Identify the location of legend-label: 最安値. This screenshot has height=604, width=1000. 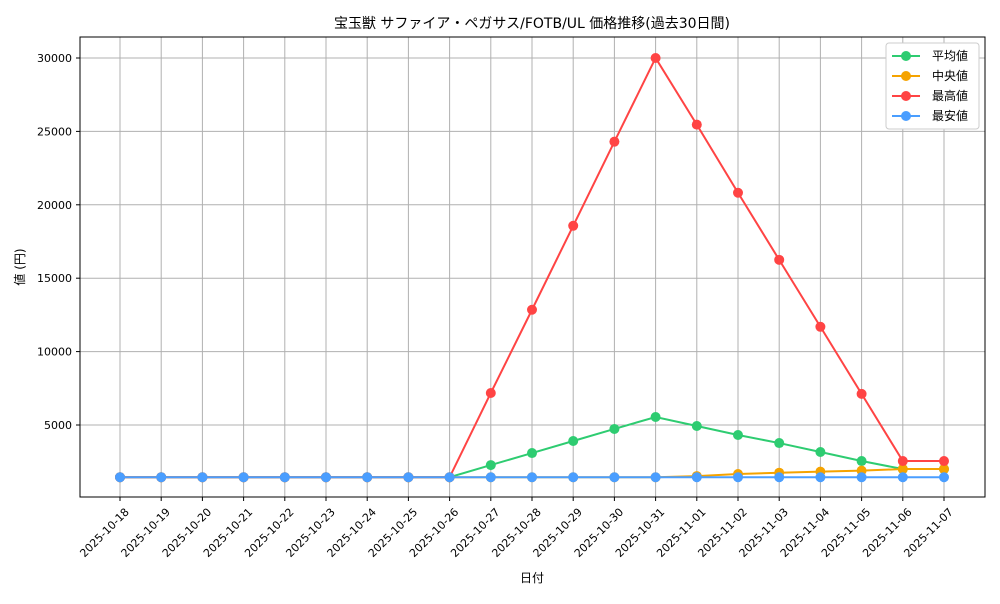
(950, 115).